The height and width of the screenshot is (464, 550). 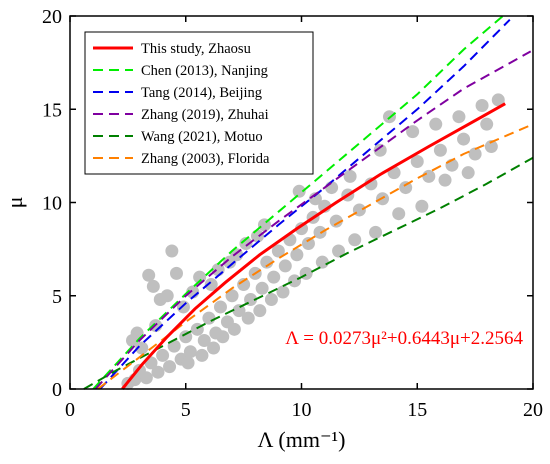 What do you see at coordinates (201, 93) in the screenshot?
I see `legend-label: Tang (2014), Beijing` at bounding box center [201, 93].